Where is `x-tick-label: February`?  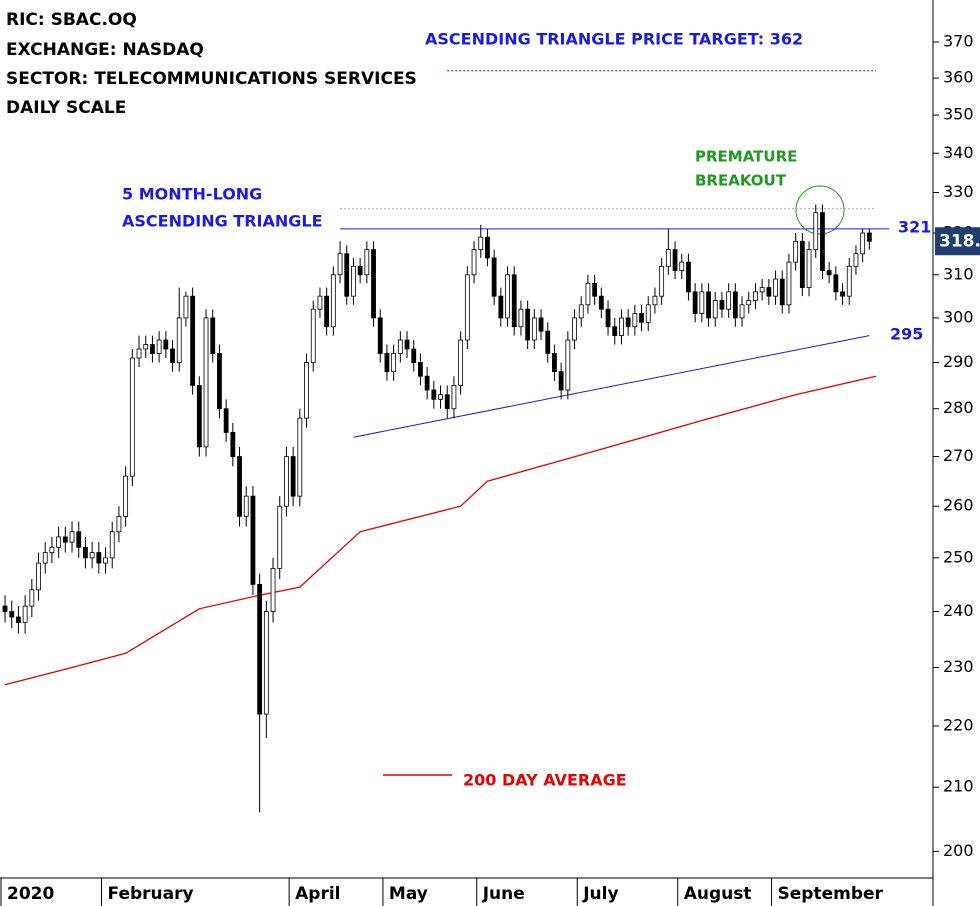
x-tick-label: February is located at coordinates (151, 894).